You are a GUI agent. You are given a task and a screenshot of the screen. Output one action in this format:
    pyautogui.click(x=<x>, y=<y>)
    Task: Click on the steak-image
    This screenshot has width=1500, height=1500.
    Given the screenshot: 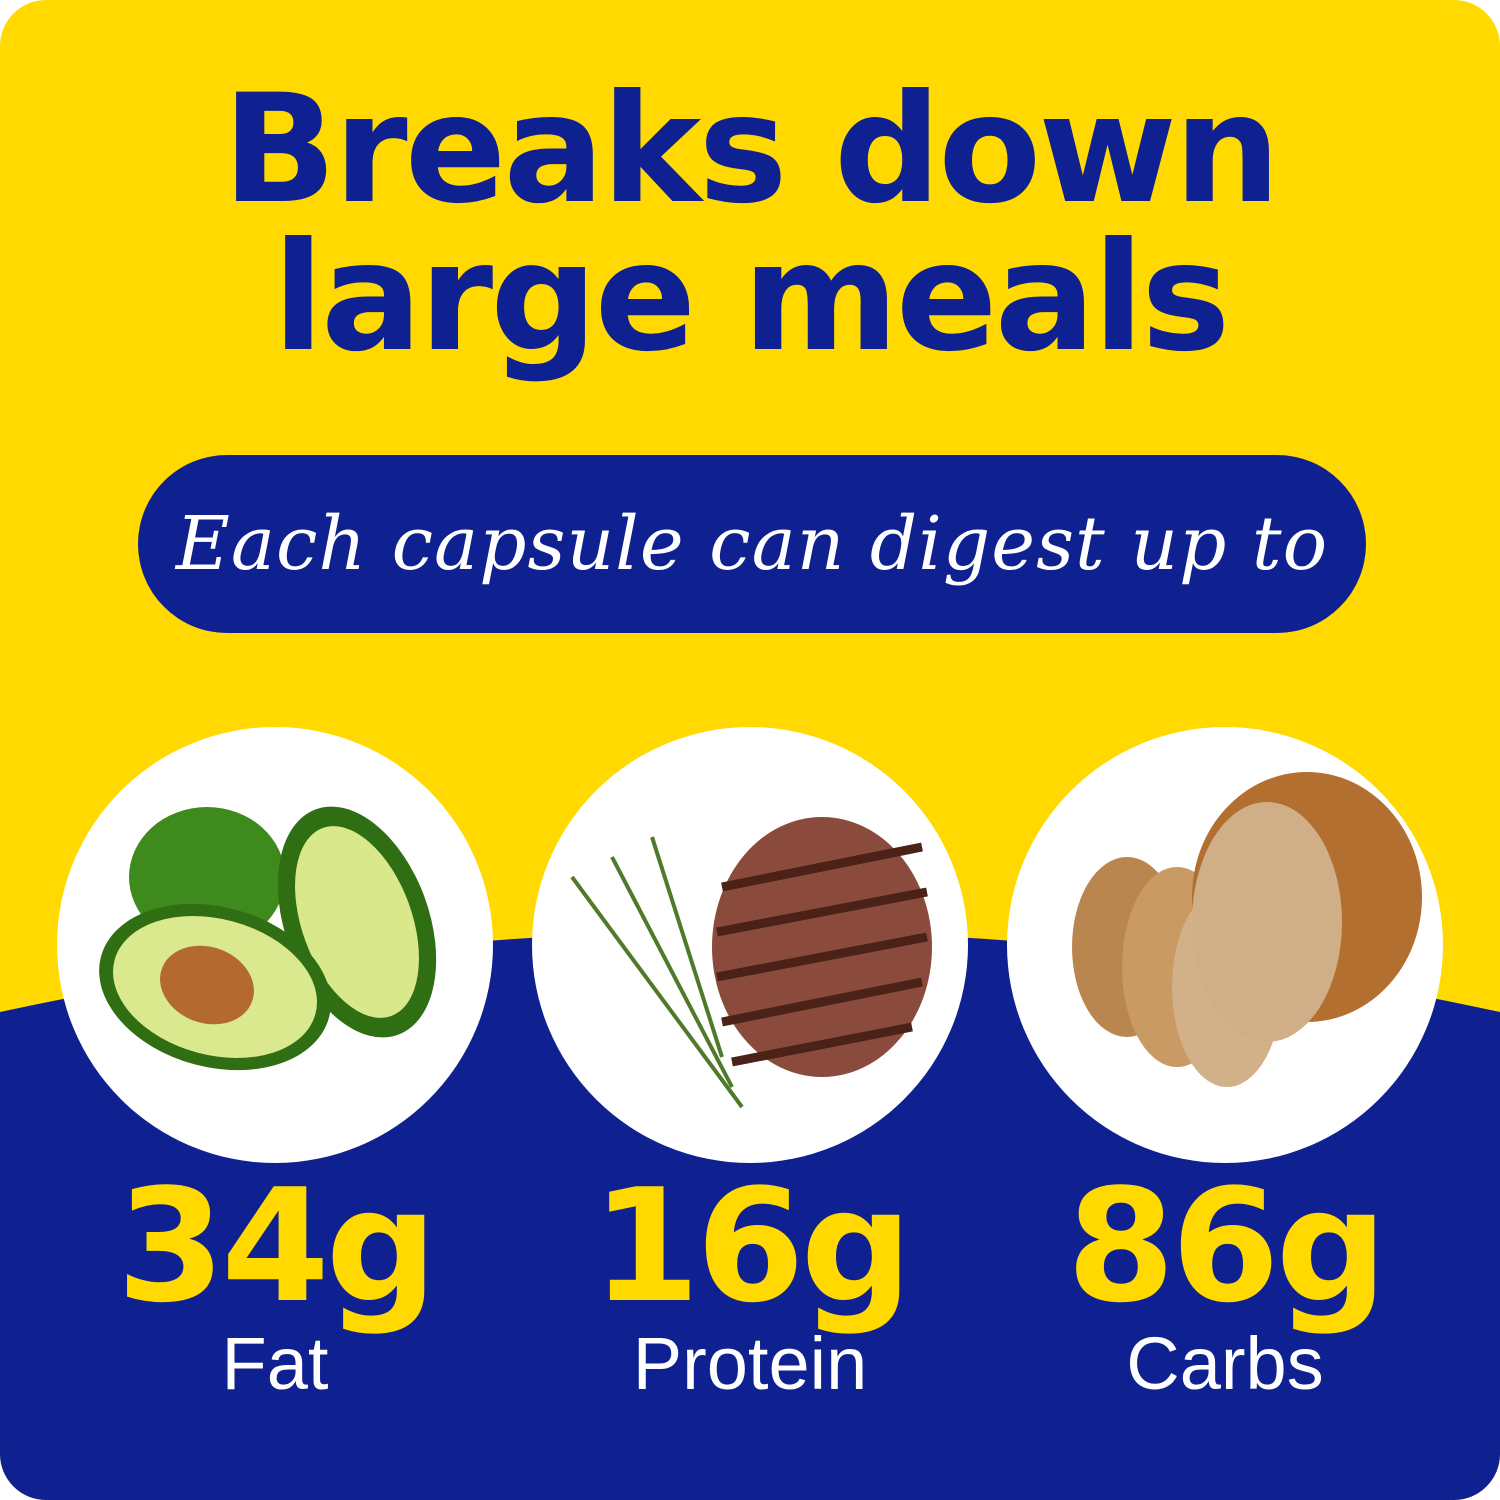 What is the action you would take?
    pyautogui.click(x=750, y=945)
    